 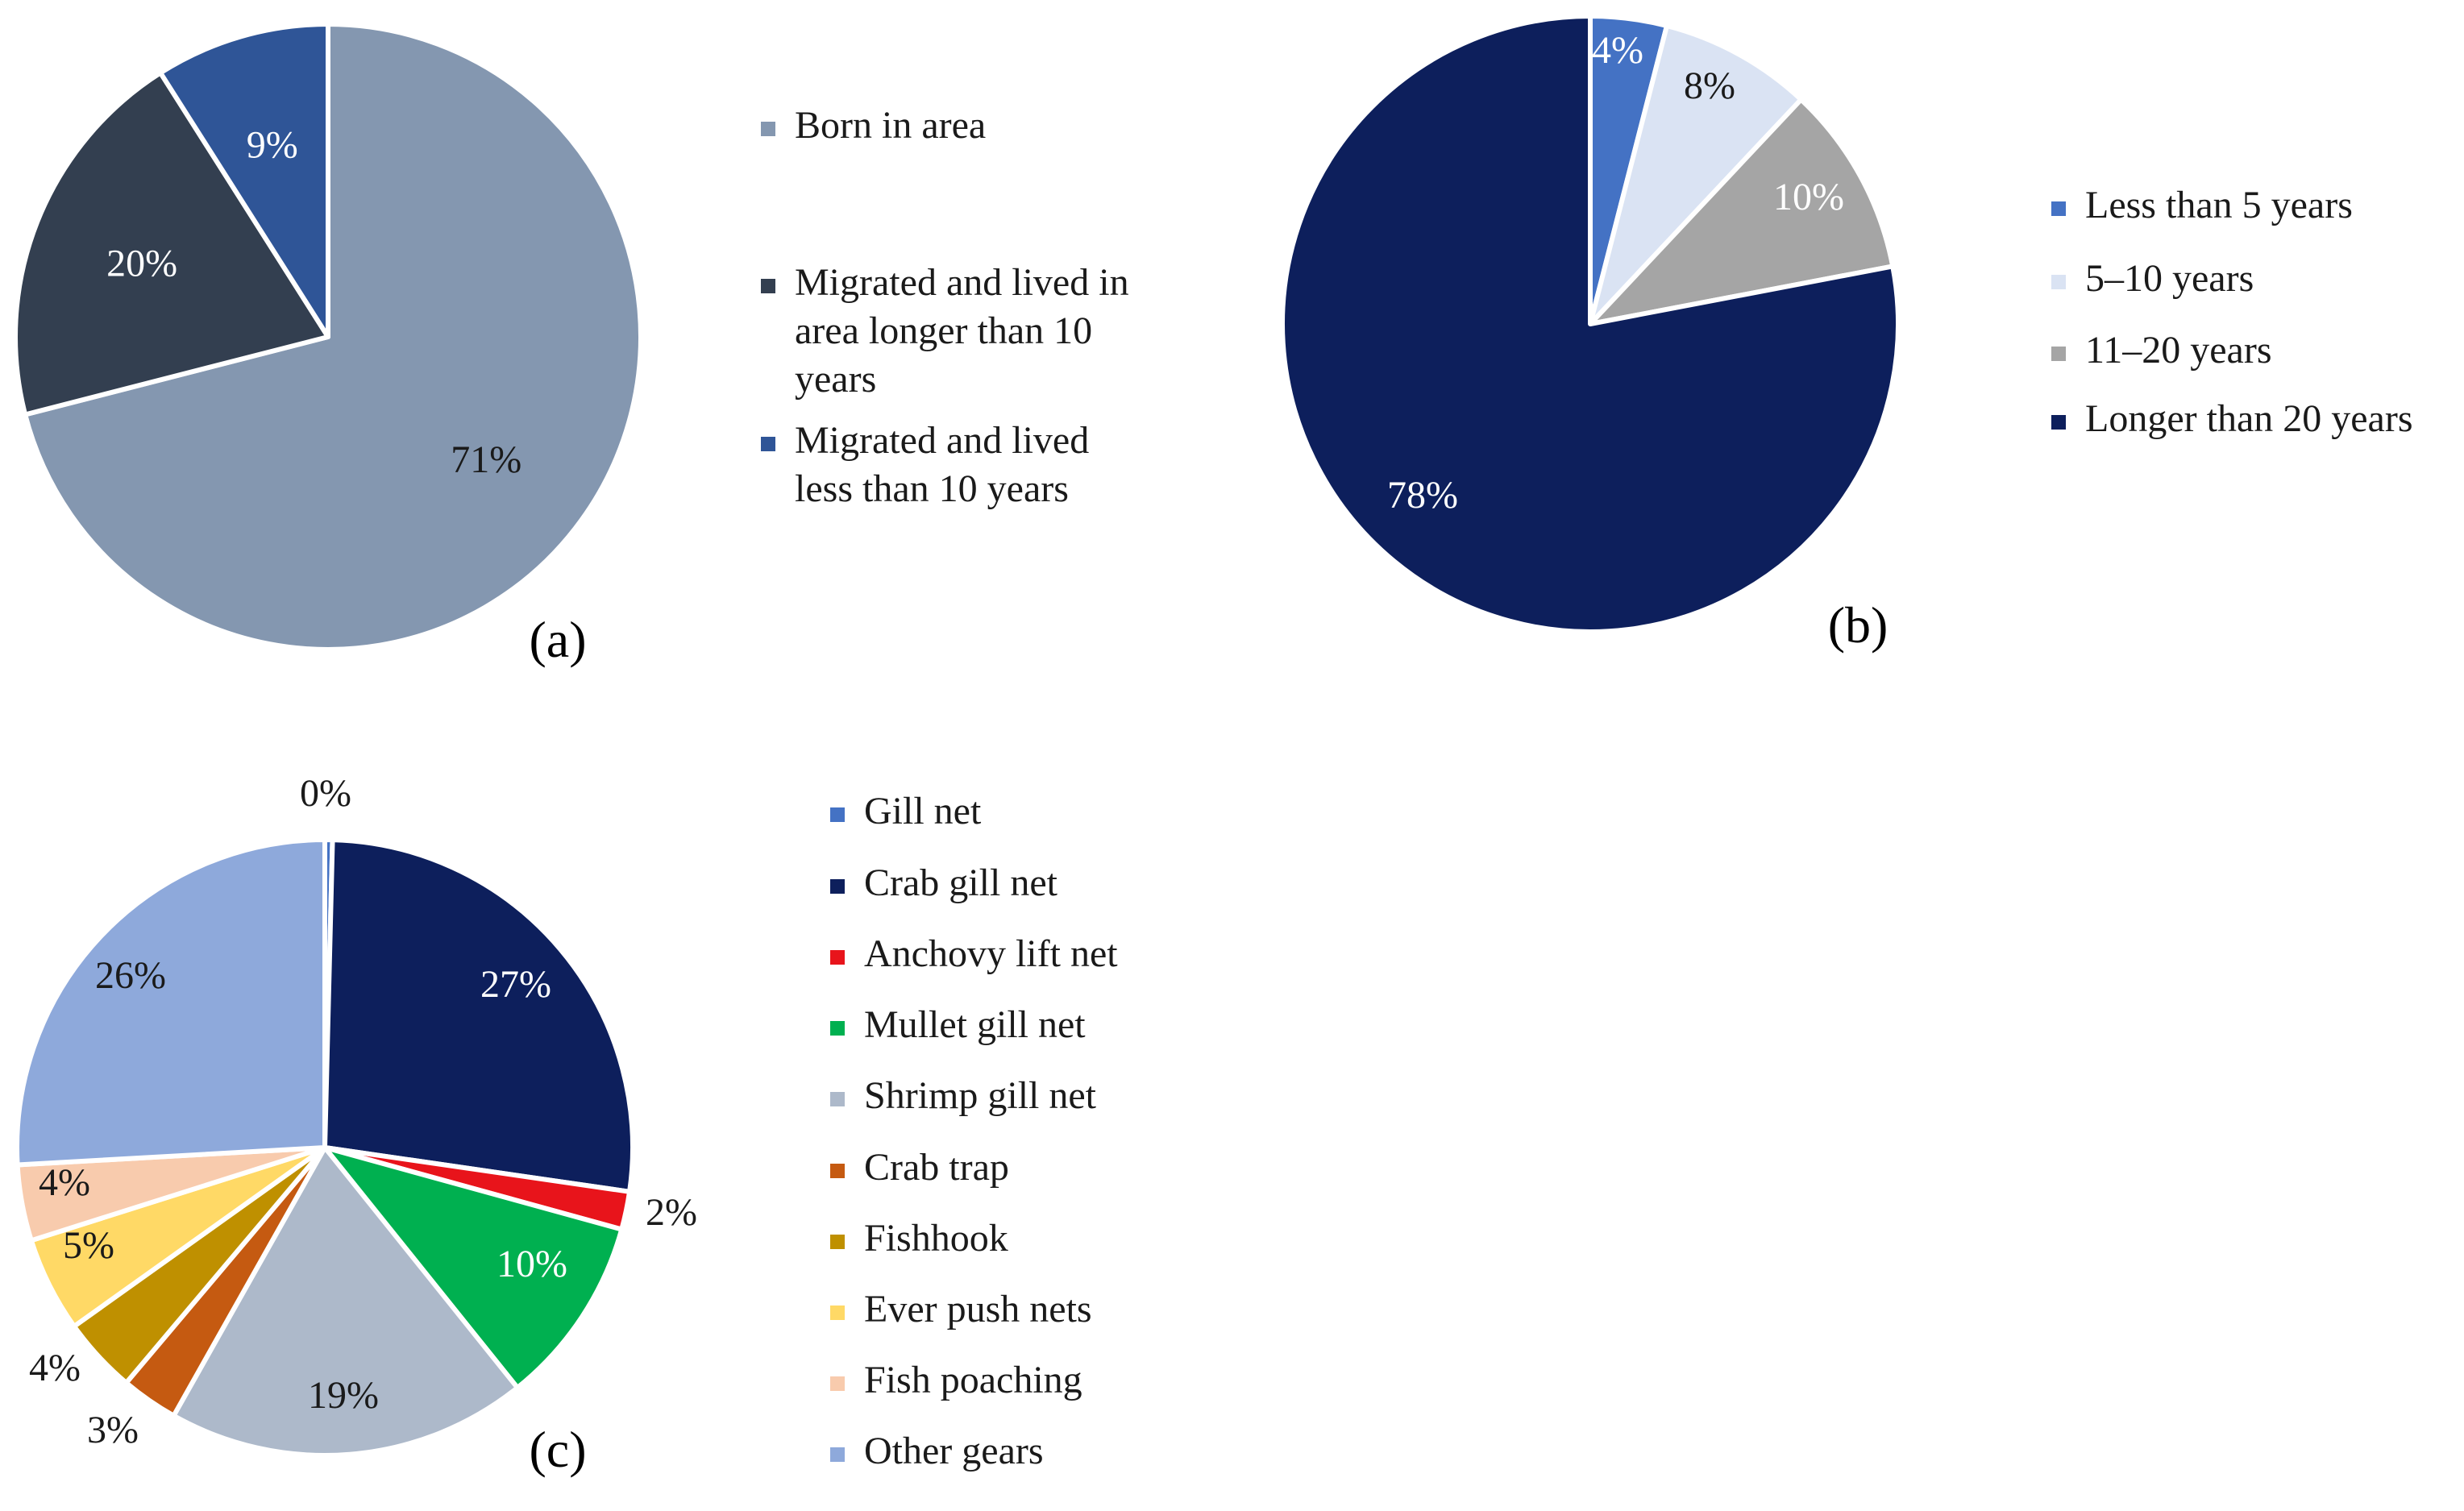 I want to click on slice-percent-label: 5%, so click(x=89, y=1245).